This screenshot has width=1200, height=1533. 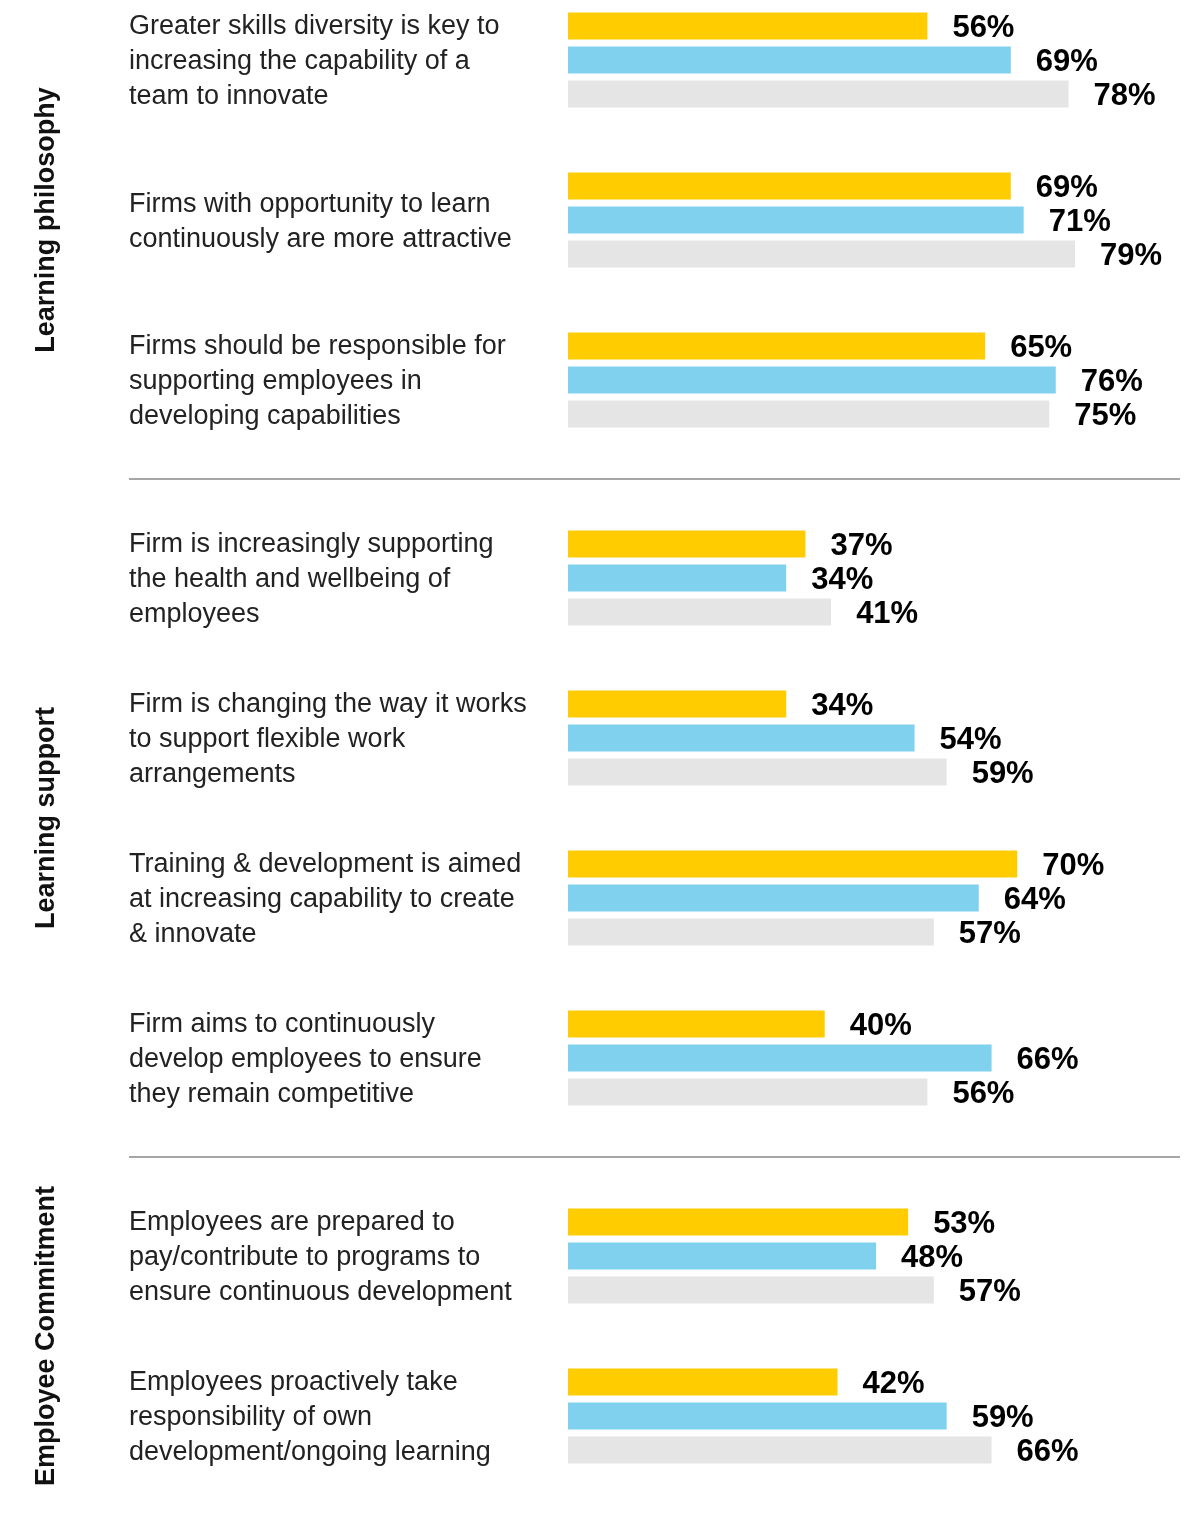 I want to click on data-label: 37%, so click(x=861, y=544).